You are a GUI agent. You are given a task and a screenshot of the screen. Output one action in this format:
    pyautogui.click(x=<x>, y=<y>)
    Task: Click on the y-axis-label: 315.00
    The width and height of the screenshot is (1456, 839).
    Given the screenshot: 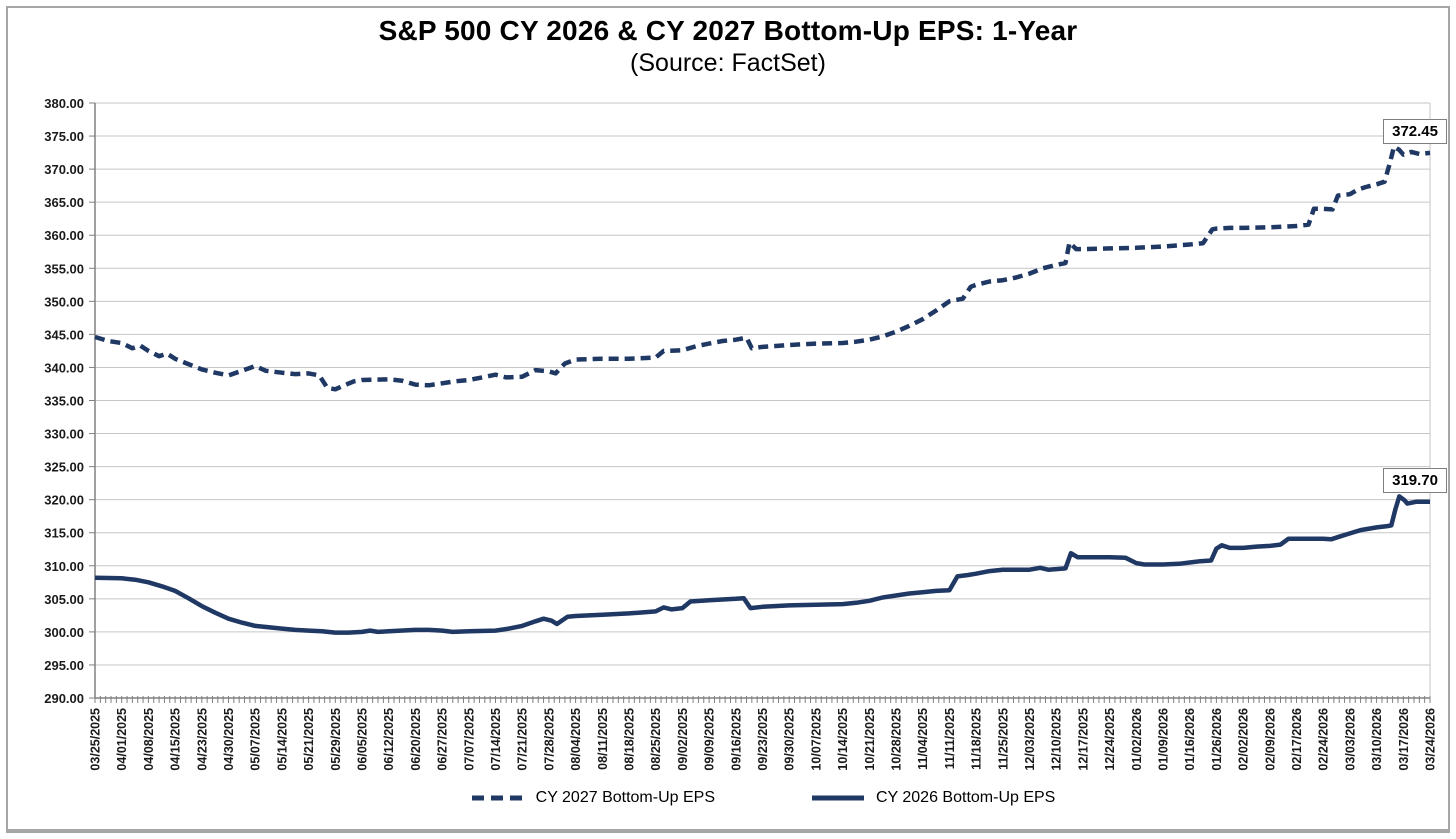 What is the action you would take?
    pyautogui.click(x=64, y=533)
    